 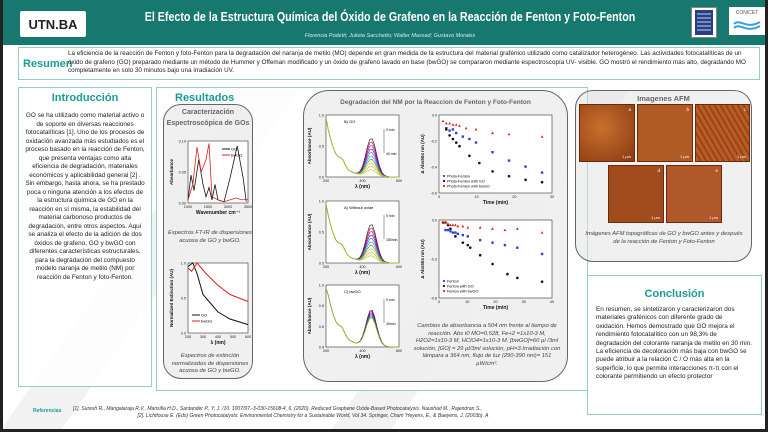 I want to click on x-tick-label: 40, so click(x=552, y=302).